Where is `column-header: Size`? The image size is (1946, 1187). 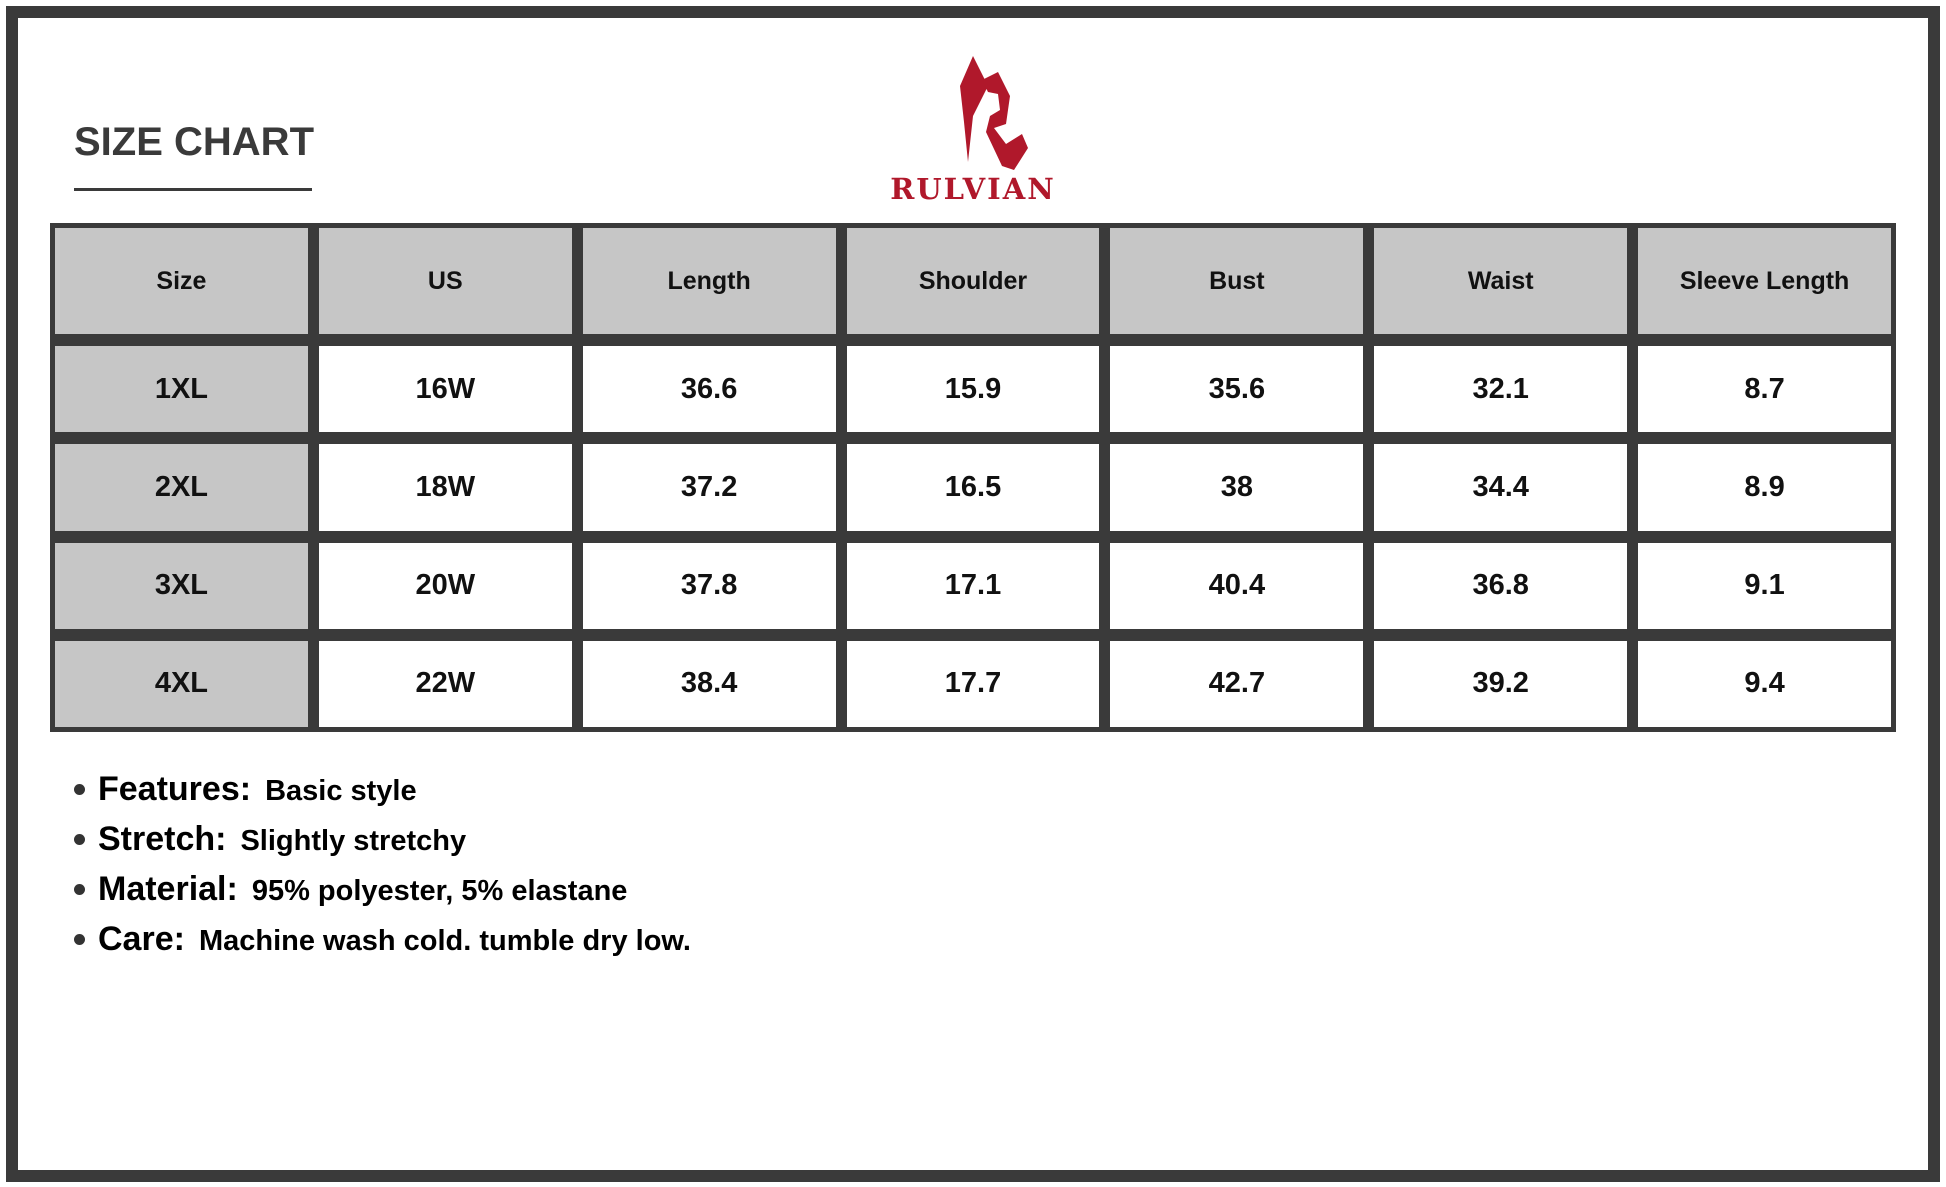 column-header: Size is located at coordinates (181, 281).